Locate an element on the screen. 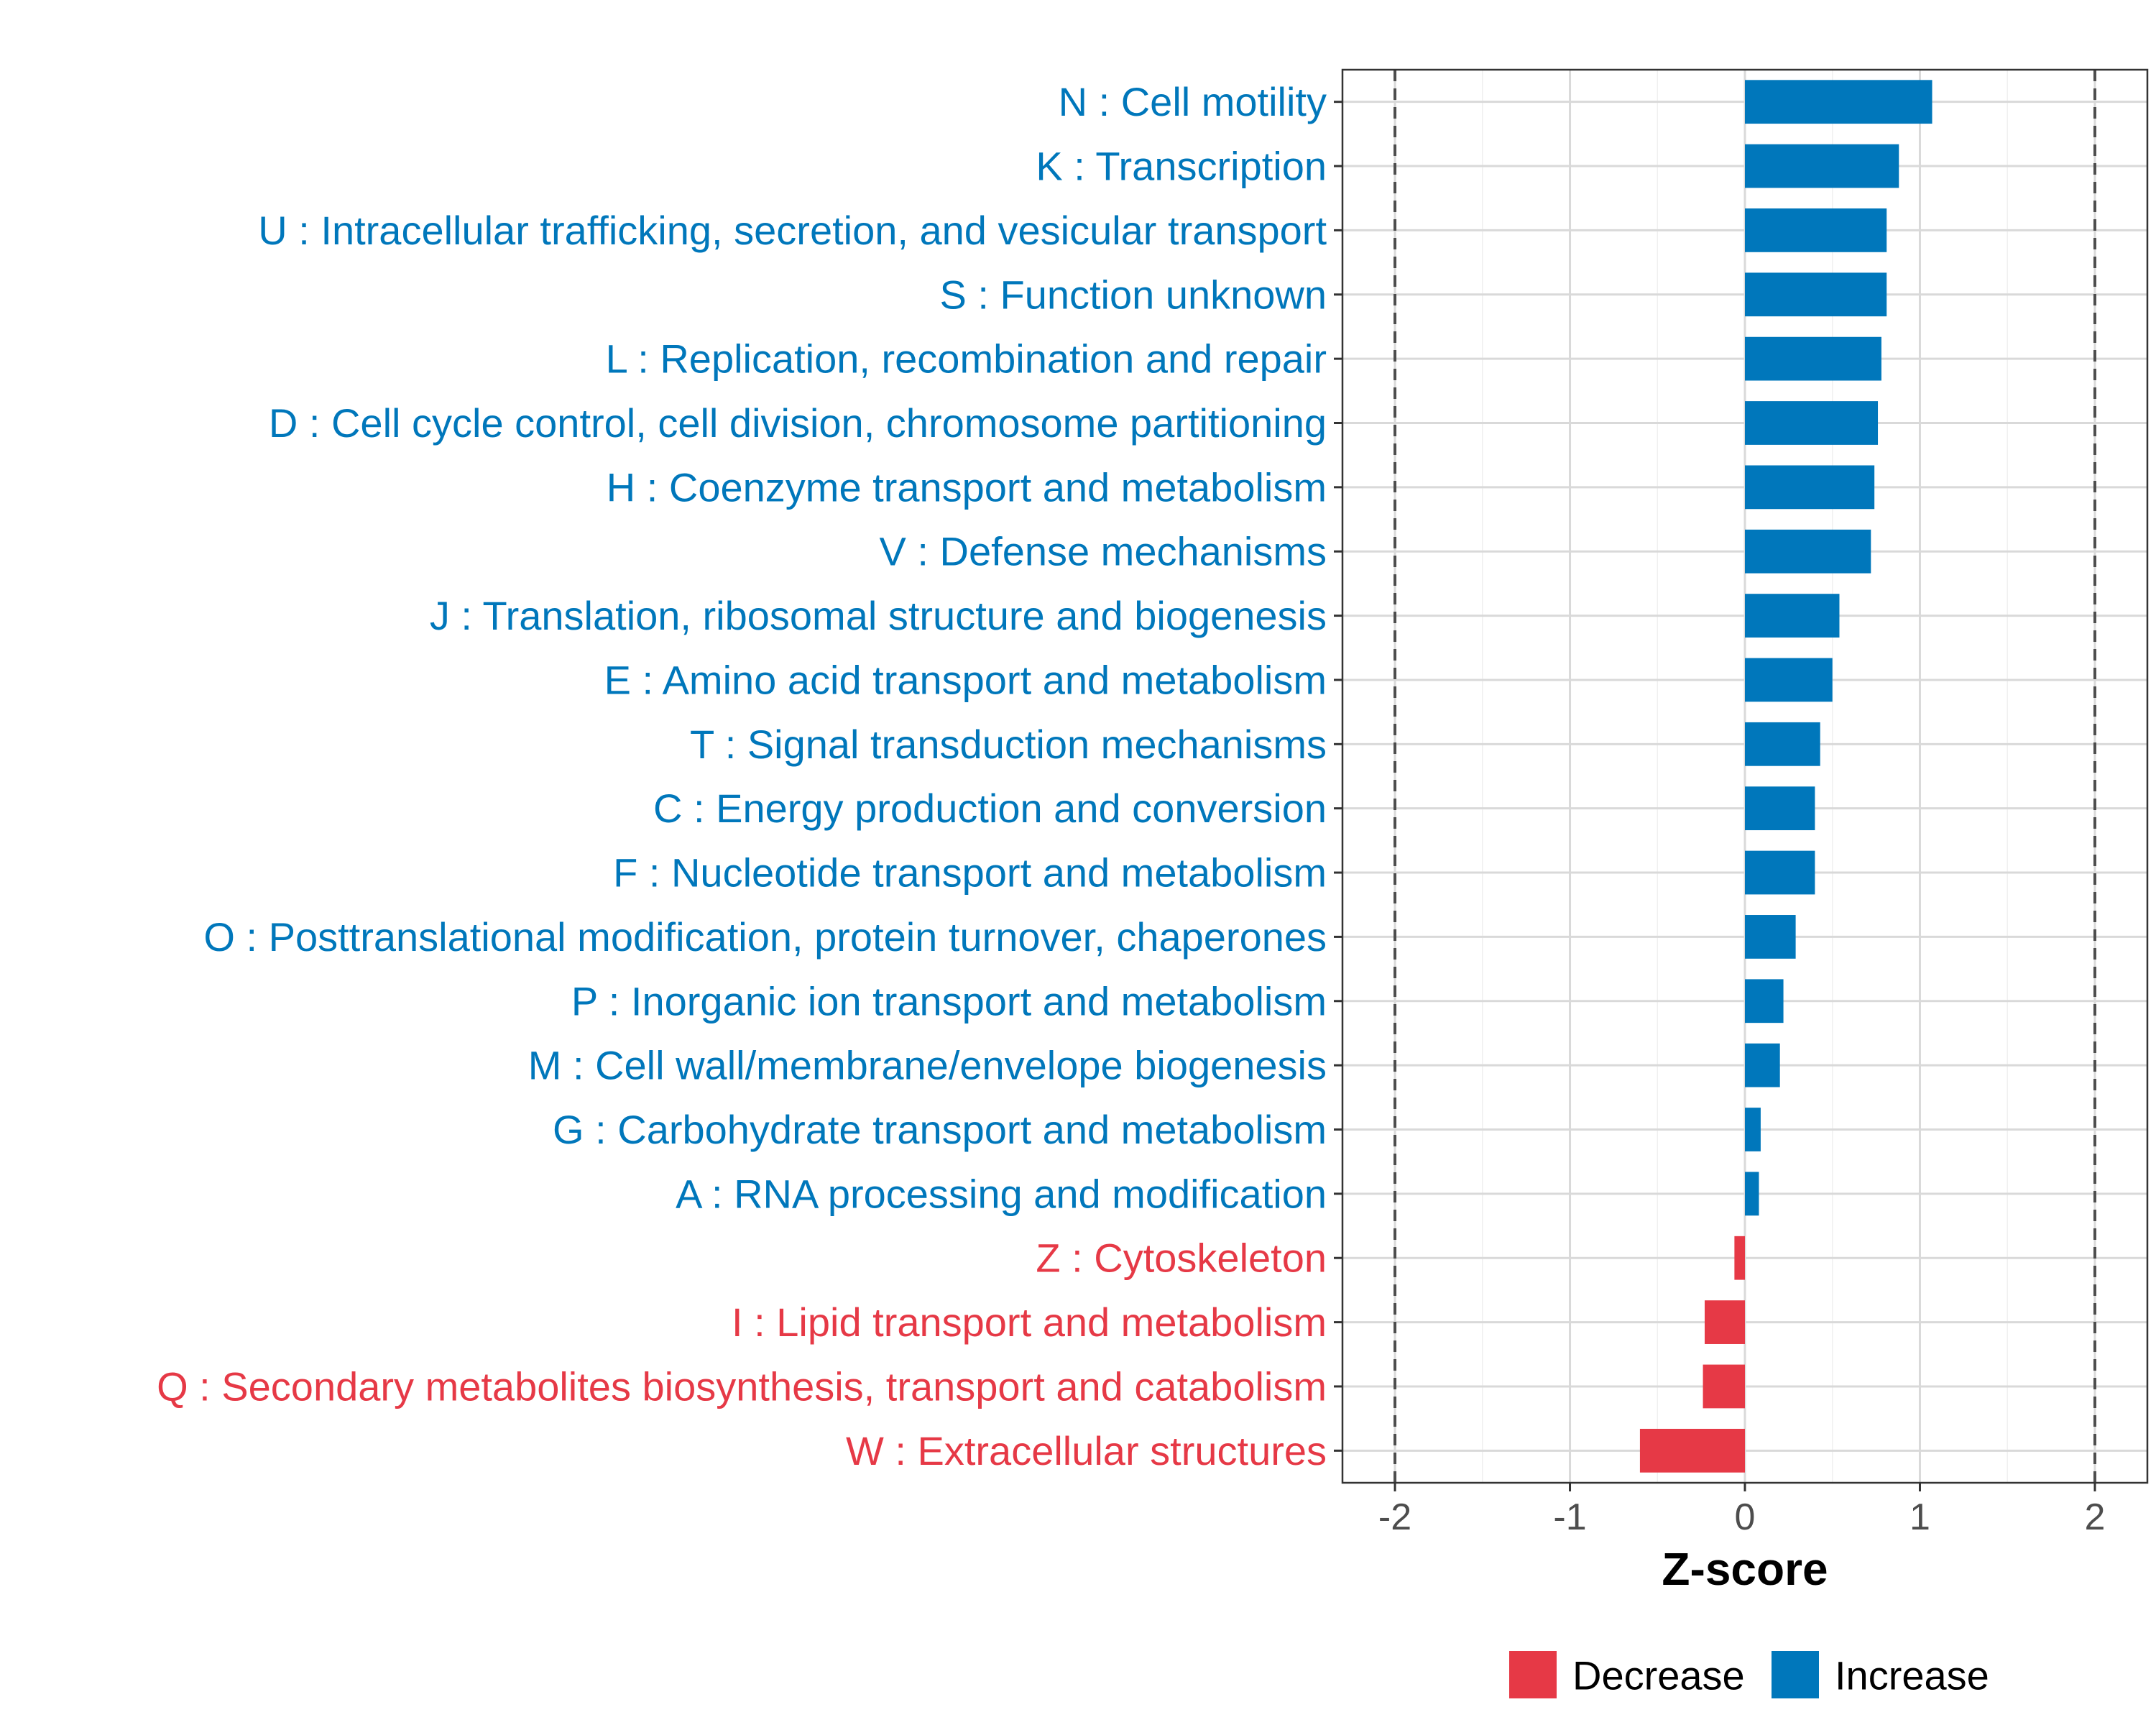 The height and width of the screenshot is (1725, 2156). x-tick-label: -2 is located at coordinates (1394, 1517).